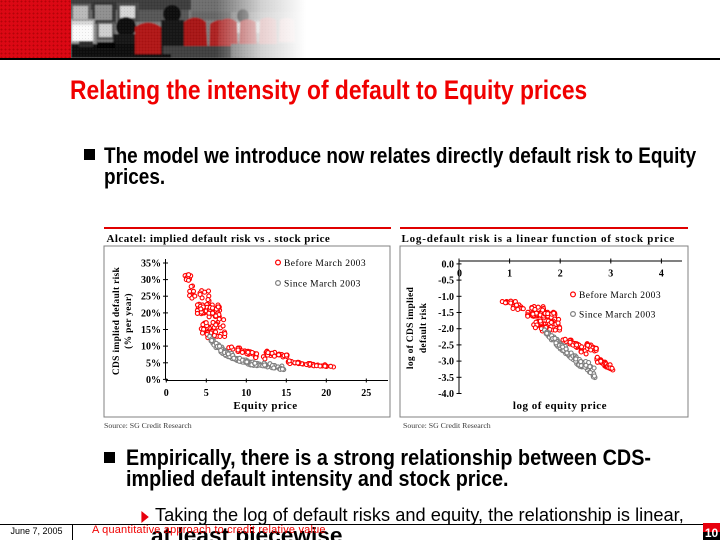  I want to click on svg-text: -2.0, so click(446, 329).